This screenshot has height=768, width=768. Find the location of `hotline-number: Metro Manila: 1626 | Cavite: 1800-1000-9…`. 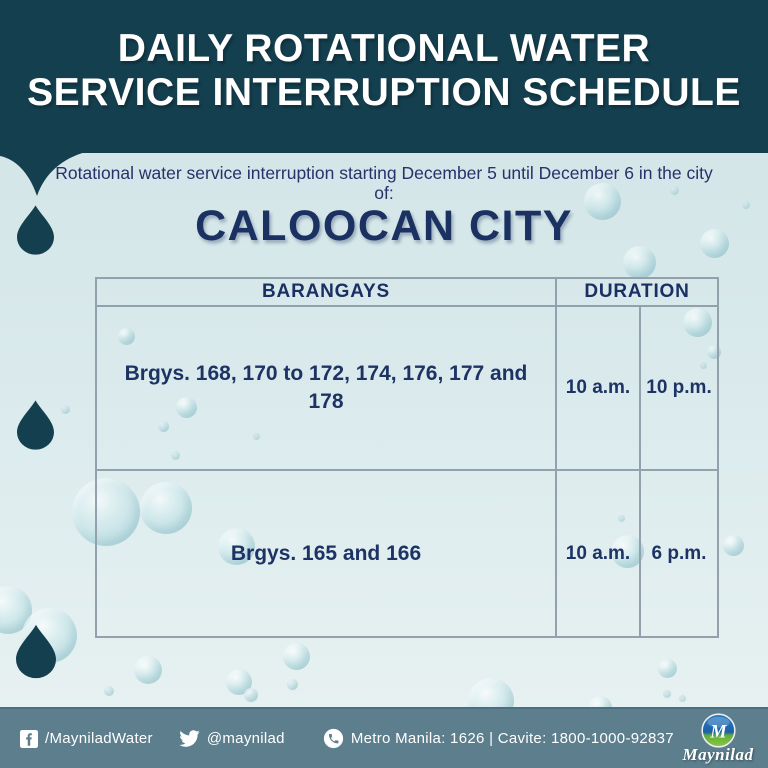

hotline-number: Metro Manila: 1626 | Cavite: 1800-1000-9… is located at coordinates (512, 738).